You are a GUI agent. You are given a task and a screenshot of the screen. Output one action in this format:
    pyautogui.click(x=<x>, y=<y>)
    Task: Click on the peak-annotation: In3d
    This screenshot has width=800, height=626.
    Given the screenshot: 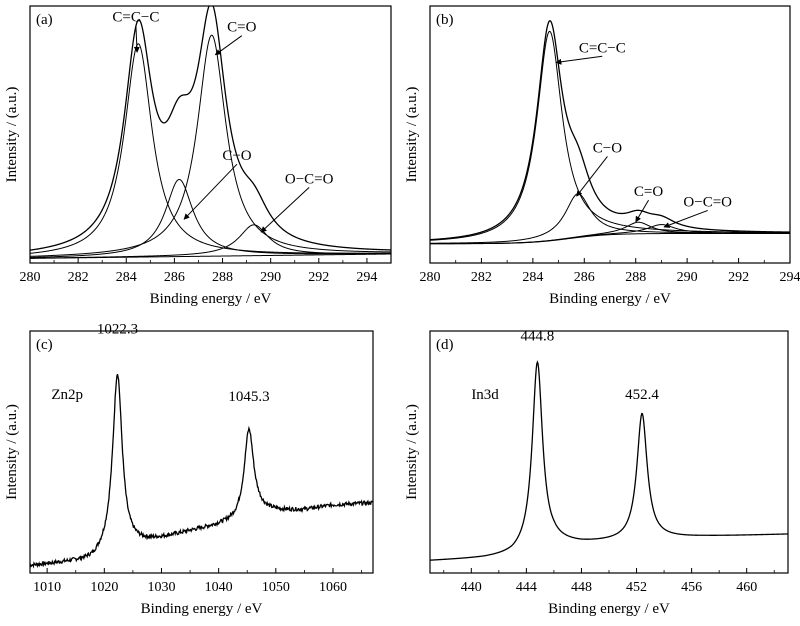 What is the action you would take?
    pyautogui.click(x=485, y=395)
    